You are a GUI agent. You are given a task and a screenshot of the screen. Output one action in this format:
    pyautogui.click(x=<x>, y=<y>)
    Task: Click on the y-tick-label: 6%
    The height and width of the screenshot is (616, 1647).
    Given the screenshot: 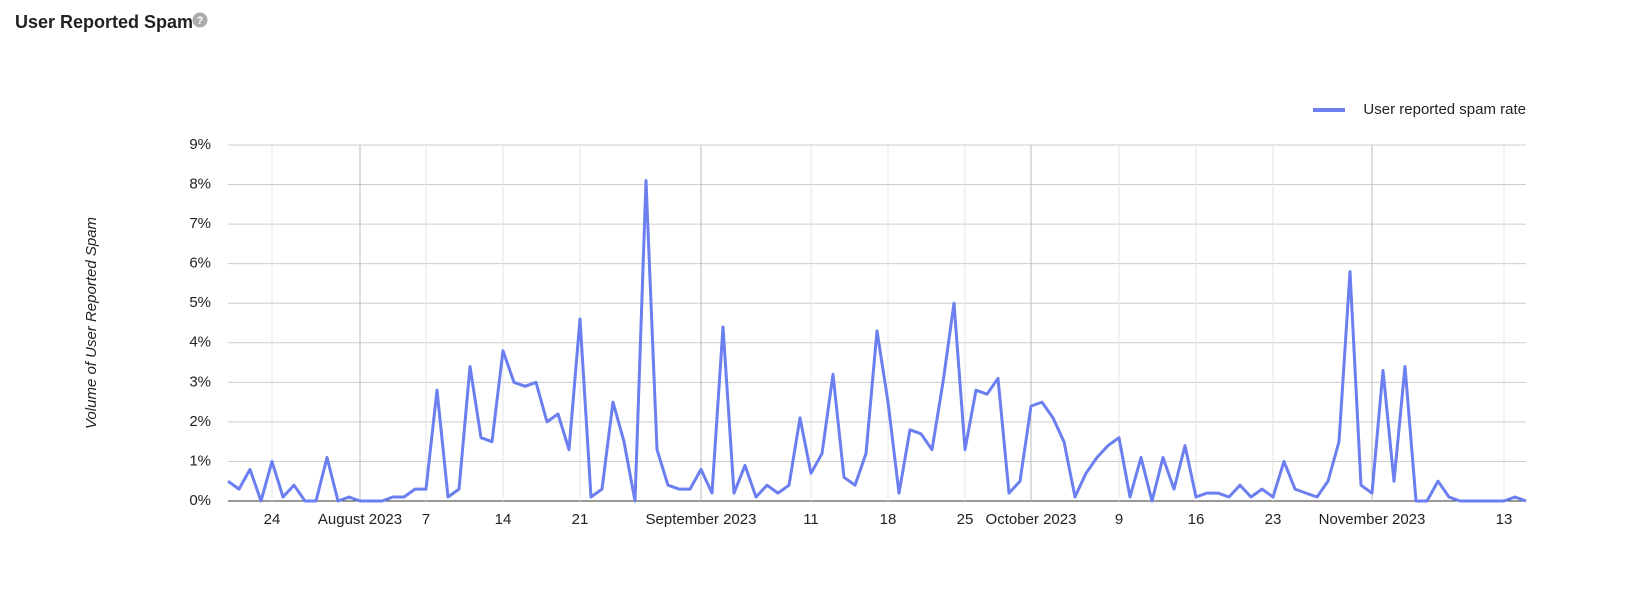 What is the action you would take?
    pyautogui.click(x=200, y=263)
    